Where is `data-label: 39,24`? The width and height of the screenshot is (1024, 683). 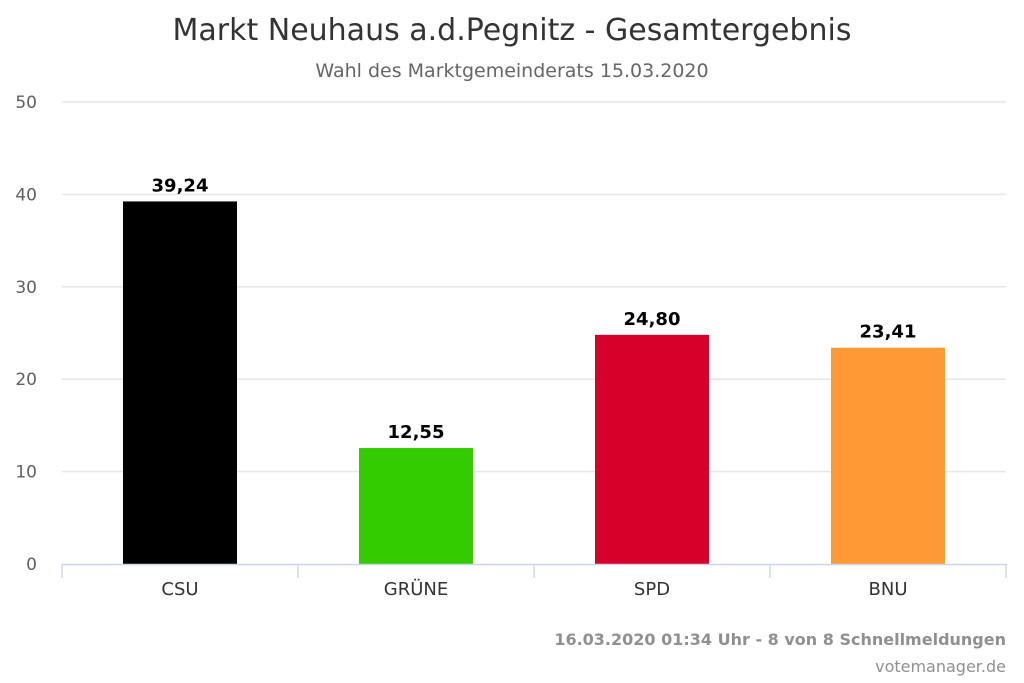 data-label: 39,24 is located at coordinates (180, 185).